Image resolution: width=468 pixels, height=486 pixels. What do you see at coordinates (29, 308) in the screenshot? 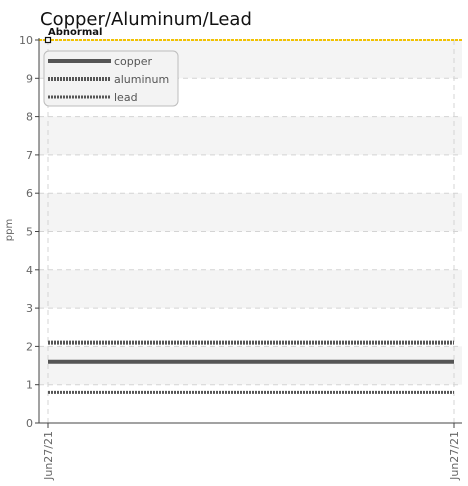
I see `y-tick-label: 3` at bounding box center [29, 308].